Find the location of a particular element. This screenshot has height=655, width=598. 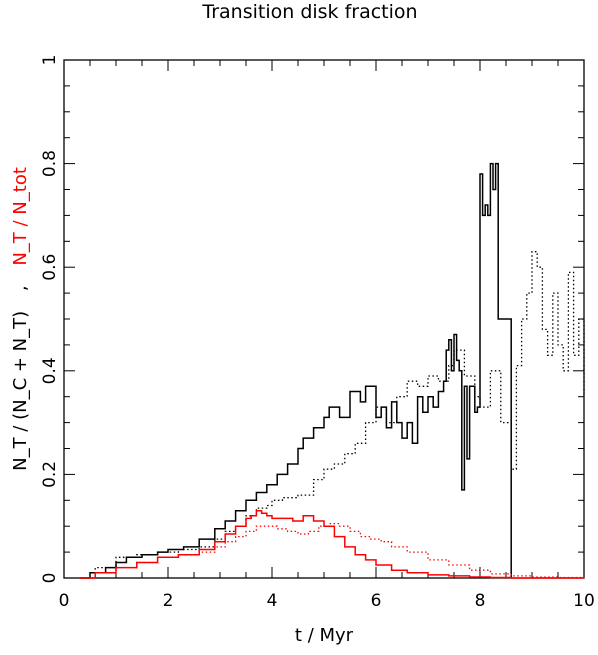

x-tick-label: 10 is located at coordinates (584, 601).